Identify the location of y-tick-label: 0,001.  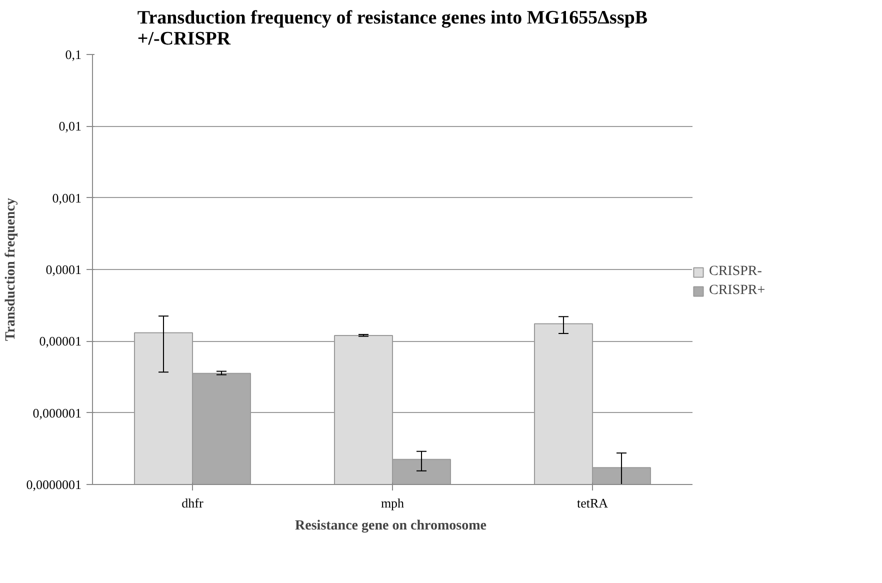
(67, 198).